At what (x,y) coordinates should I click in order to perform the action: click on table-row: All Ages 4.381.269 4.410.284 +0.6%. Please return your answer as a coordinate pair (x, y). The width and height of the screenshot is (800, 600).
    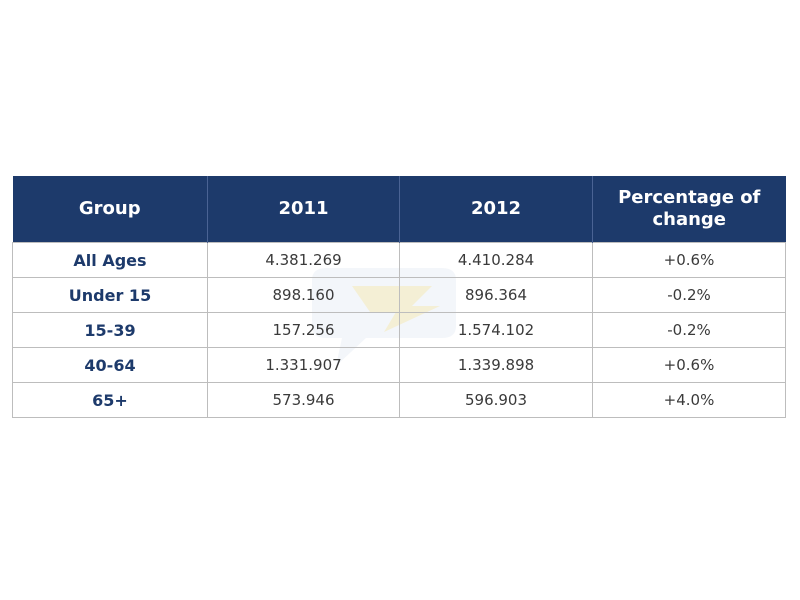
    Looking at the image, I should click on (399, 260).